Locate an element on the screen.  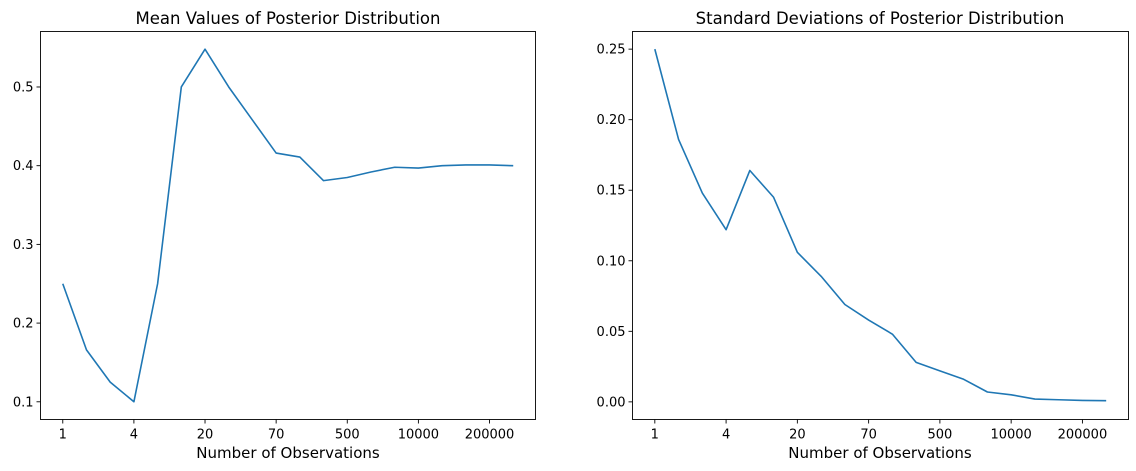
mean-y-tick-label: 0.5 is located at coordinates (23, 87).